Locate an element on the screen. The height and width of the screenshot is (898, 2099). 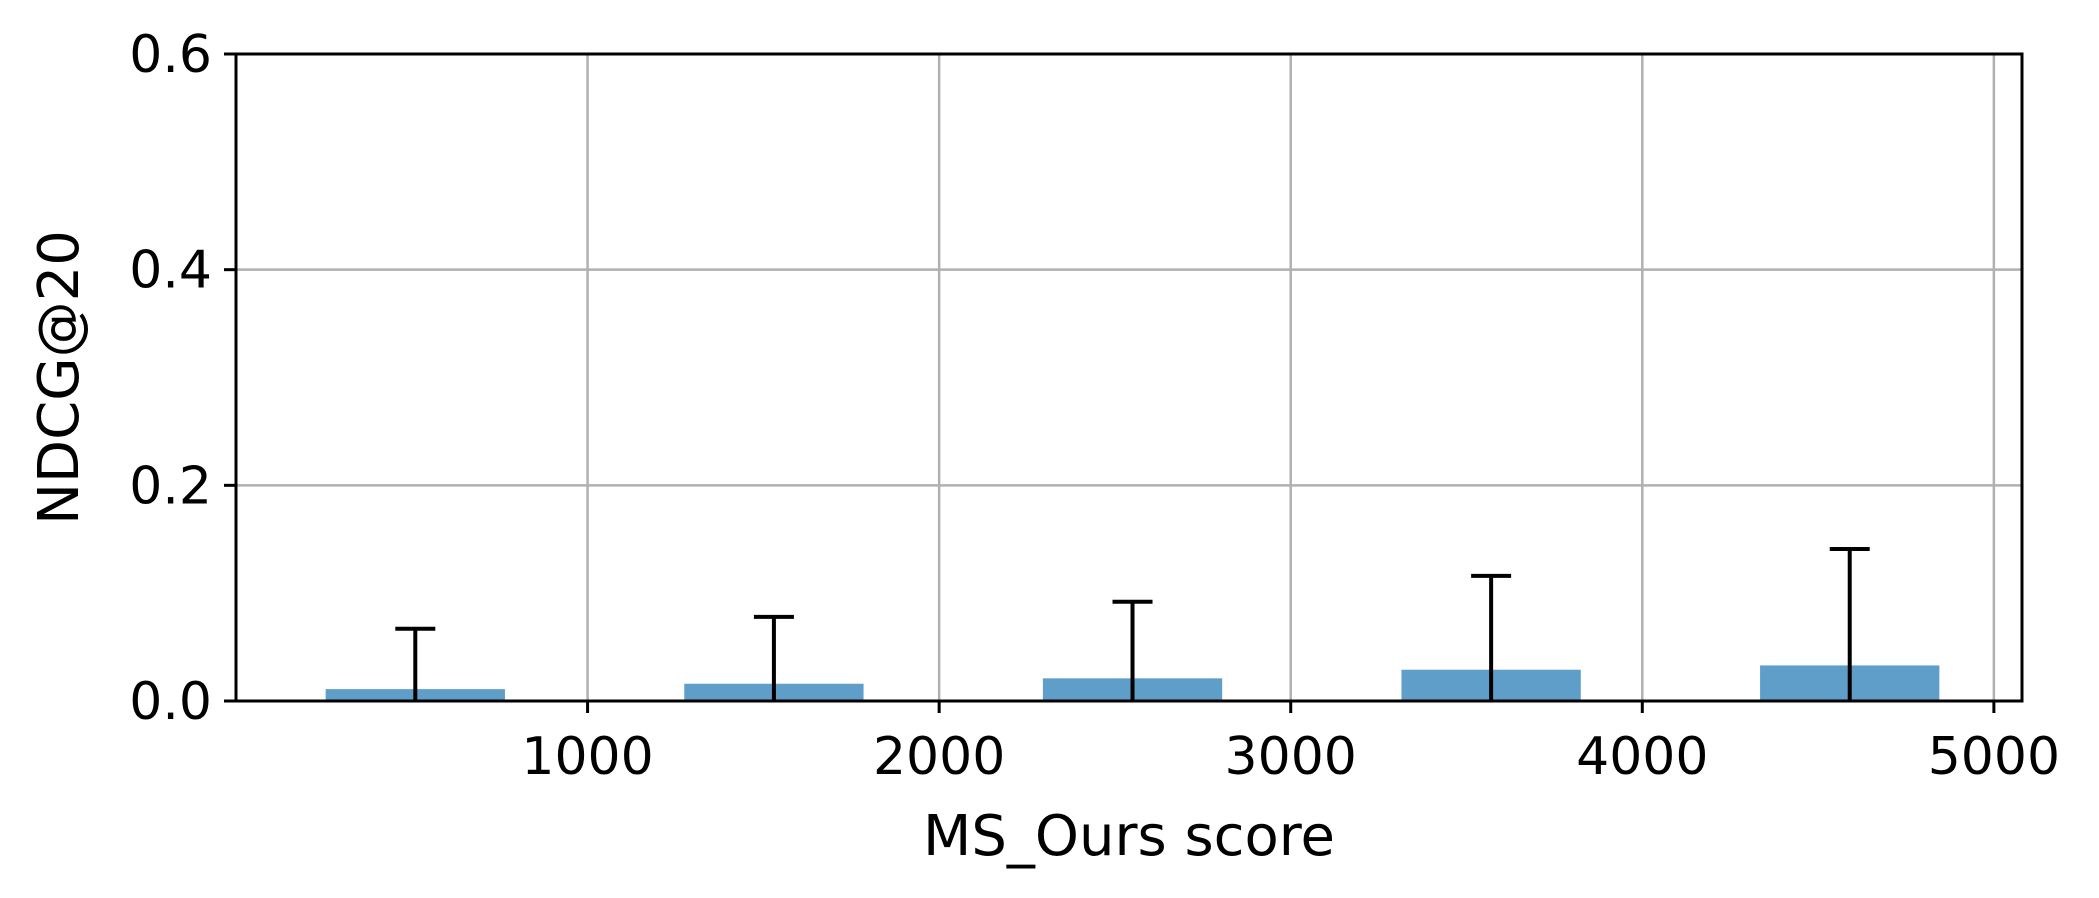
x-tick-label-1: 2000 is located at coordinates (939, 757).